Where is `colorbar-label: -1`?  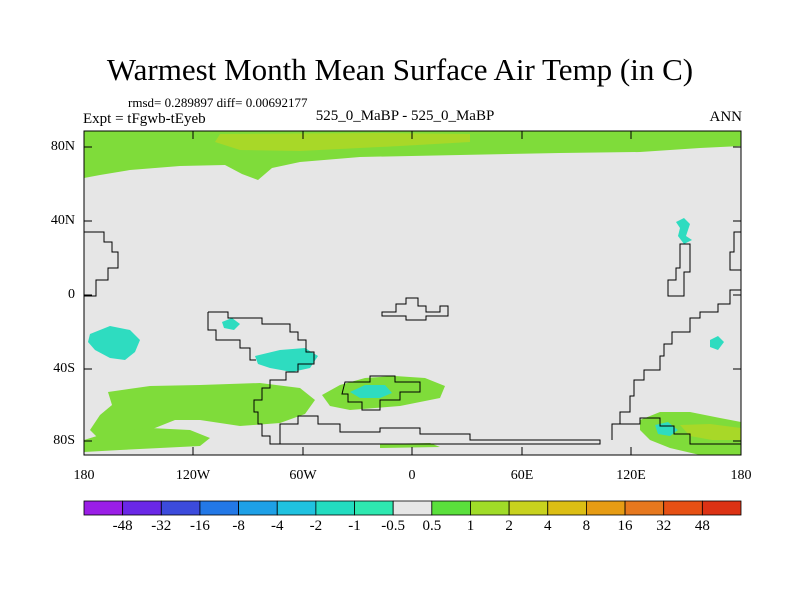 colorbar-label: -1 is located at coordinates (354, 526).